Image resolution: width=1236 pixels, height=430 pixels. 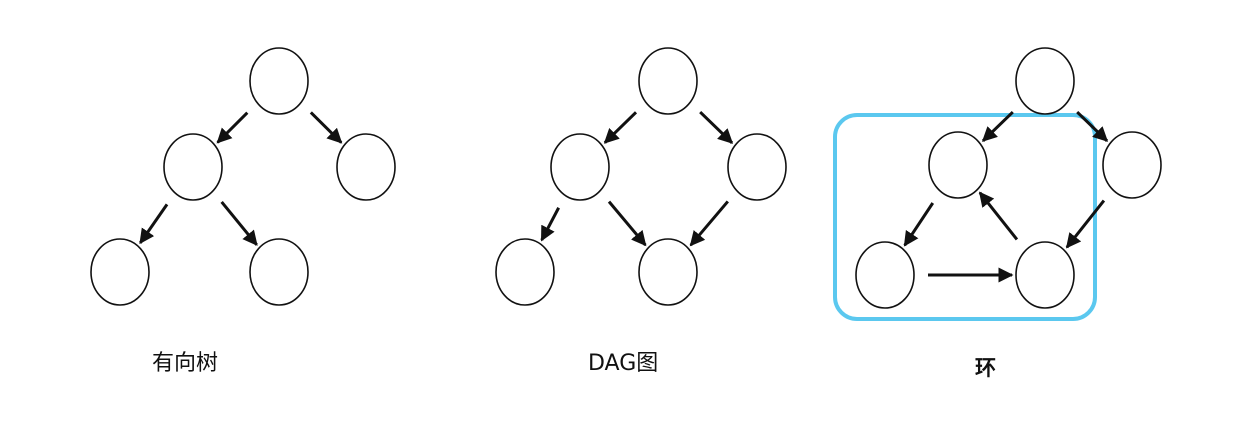 What do you see at coordinates (279, 272) in the screenshot?
I see `graph-node-t4` at bounding box center [279, 272].